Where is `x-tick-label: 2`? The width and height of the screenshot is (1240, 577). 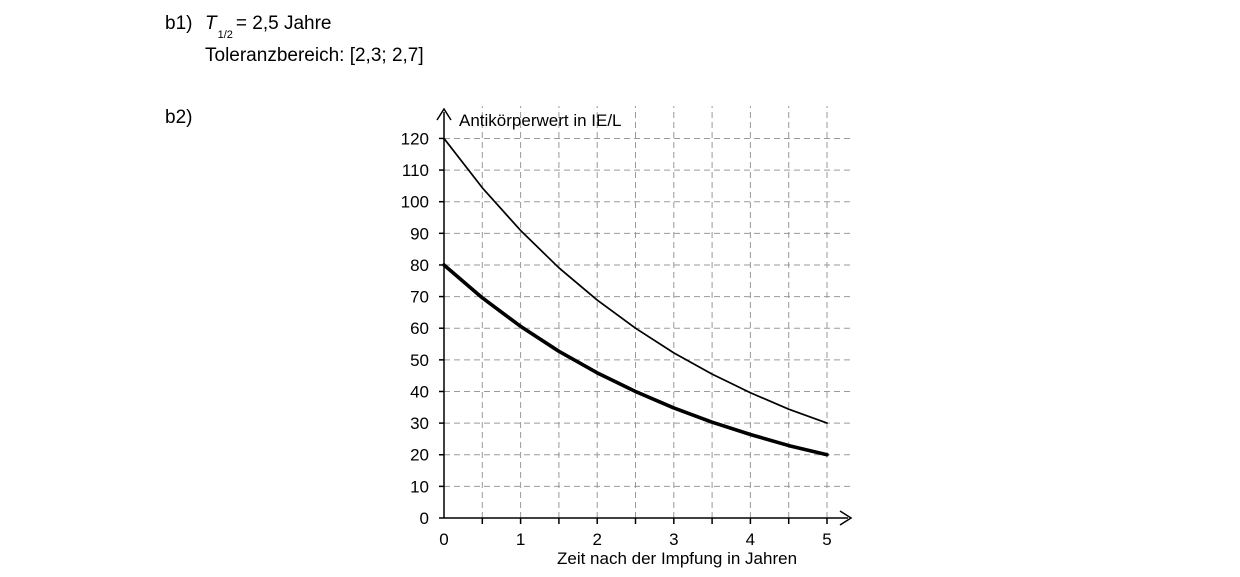 x-tick-label: 2 is located at coordinates (596, 539).